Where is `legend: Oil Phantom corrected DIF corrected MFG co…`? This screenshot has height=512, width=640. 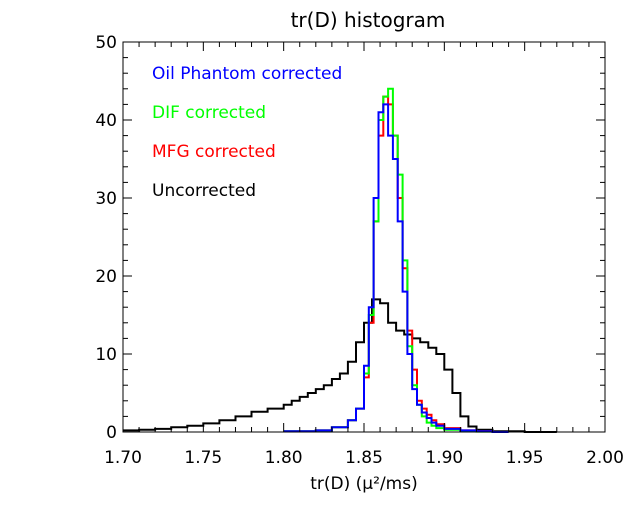 legend: Oil Phantom corrected DIF corrected MFG co… is located at coordinates (247, 132).